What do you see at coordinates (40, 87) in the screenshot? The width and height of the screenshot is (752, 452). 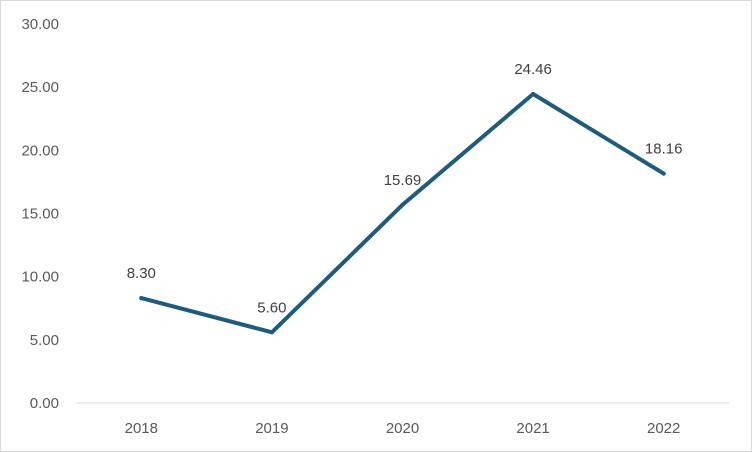 I see `y-tick-label: 25.00` at bounding box center [40, 87].